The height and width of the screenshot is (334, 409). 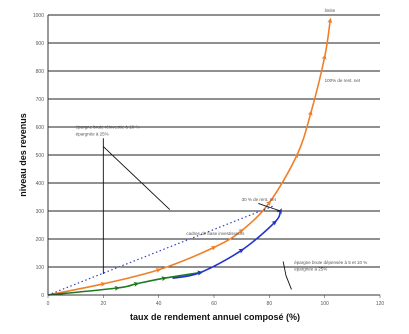 I want to click on y-tick-labels: 0 100 200 300 400 500 600 700 800 900 1000, so click(x=38, y=156).